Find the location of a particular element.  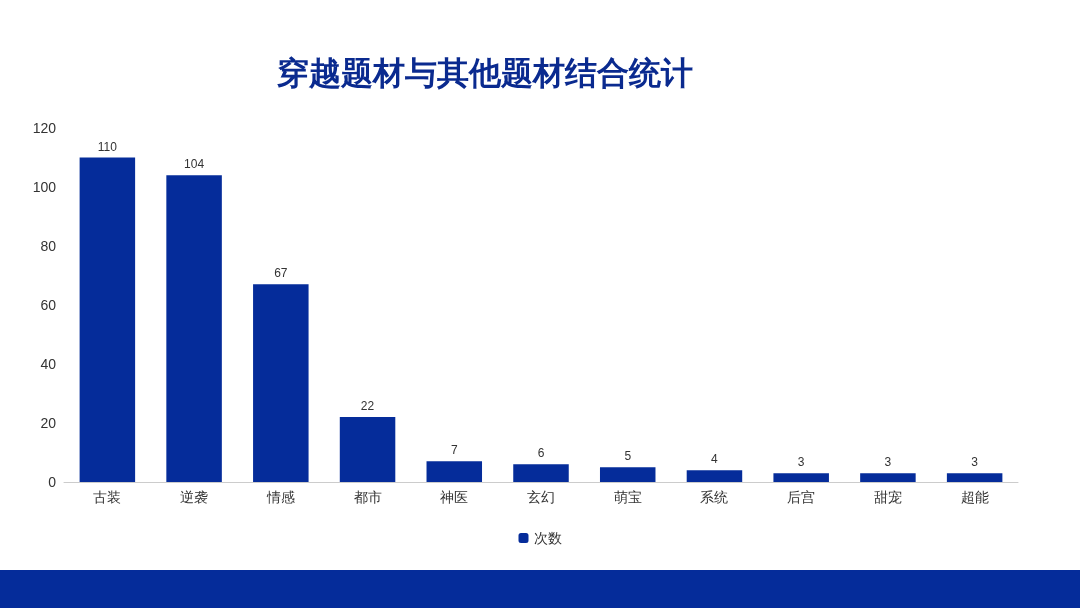

data-label: 104 is located at coordinates (194, 164).